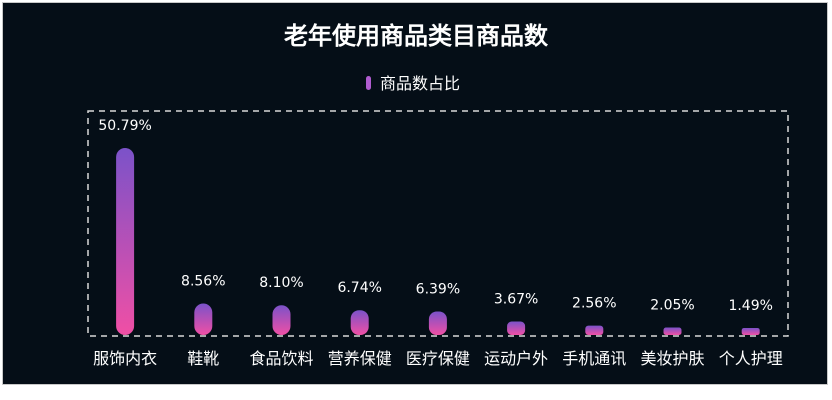 This screenshot has width=832, height=400. I want to click on legend-marker, so click(368, 83).